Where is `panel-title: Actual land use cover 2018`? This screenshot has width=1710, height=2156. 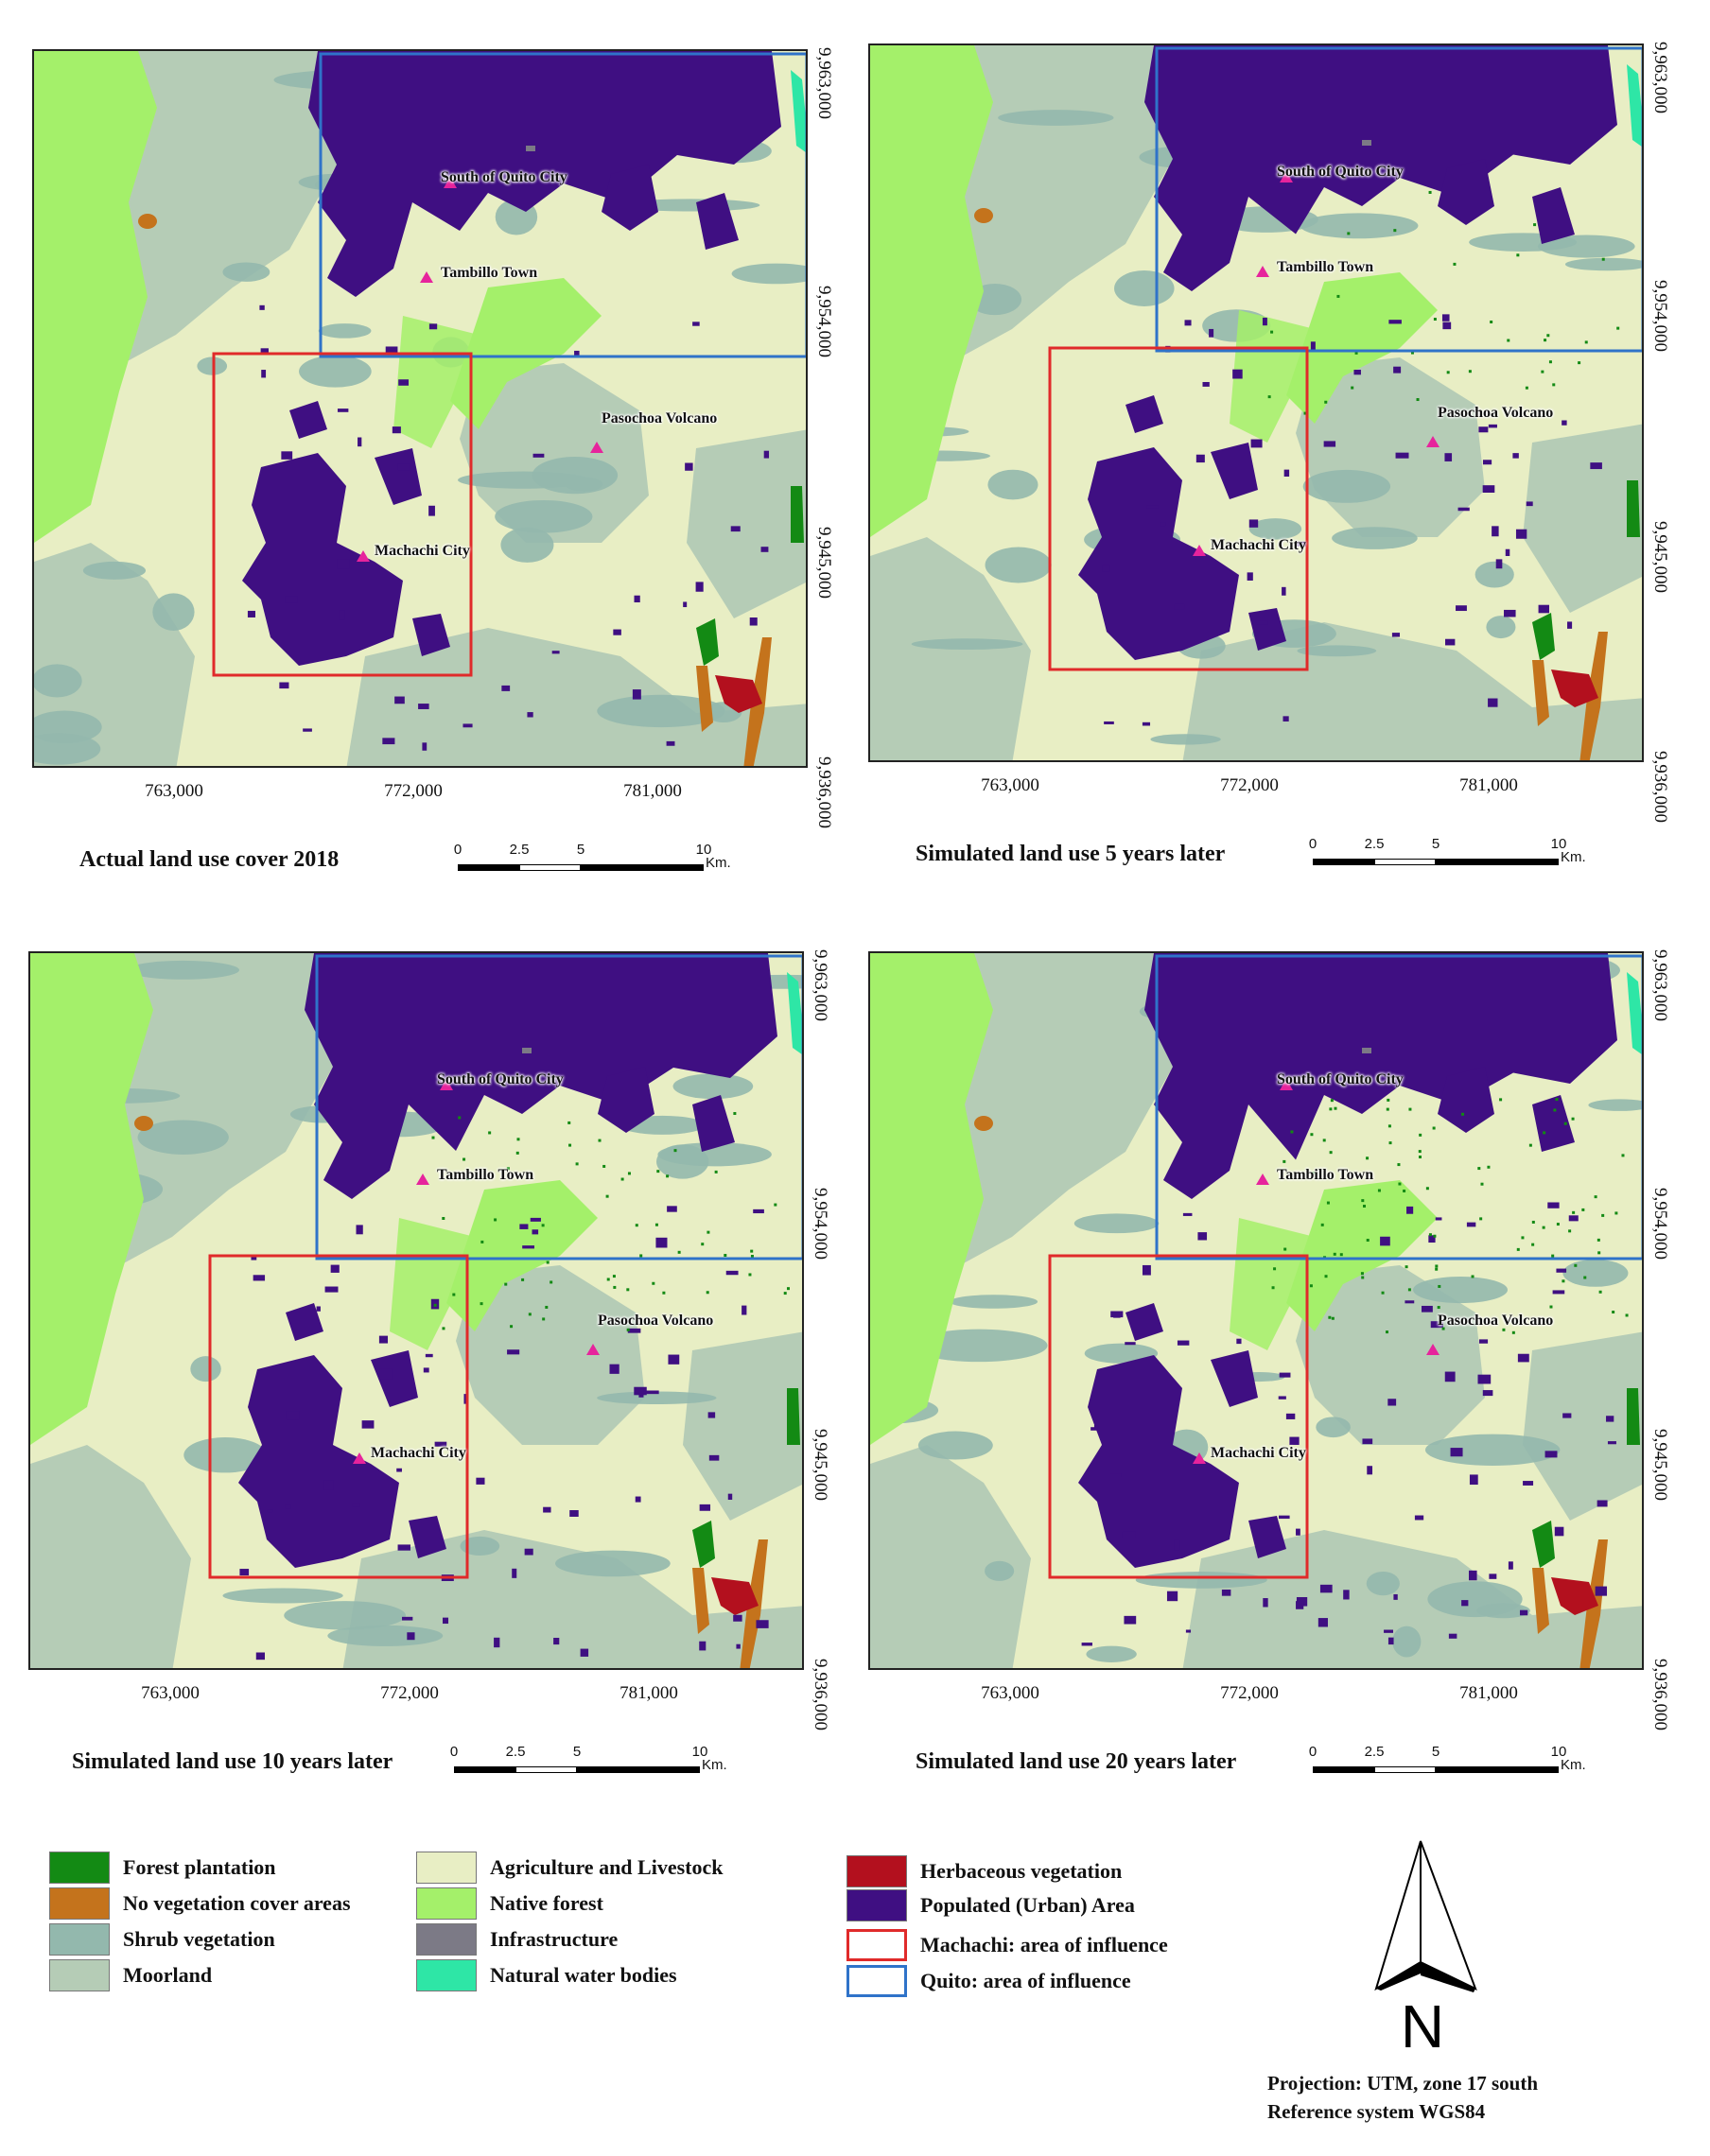
panel-title: Actual land use cover 2018 is located at coordinates (210, 859).